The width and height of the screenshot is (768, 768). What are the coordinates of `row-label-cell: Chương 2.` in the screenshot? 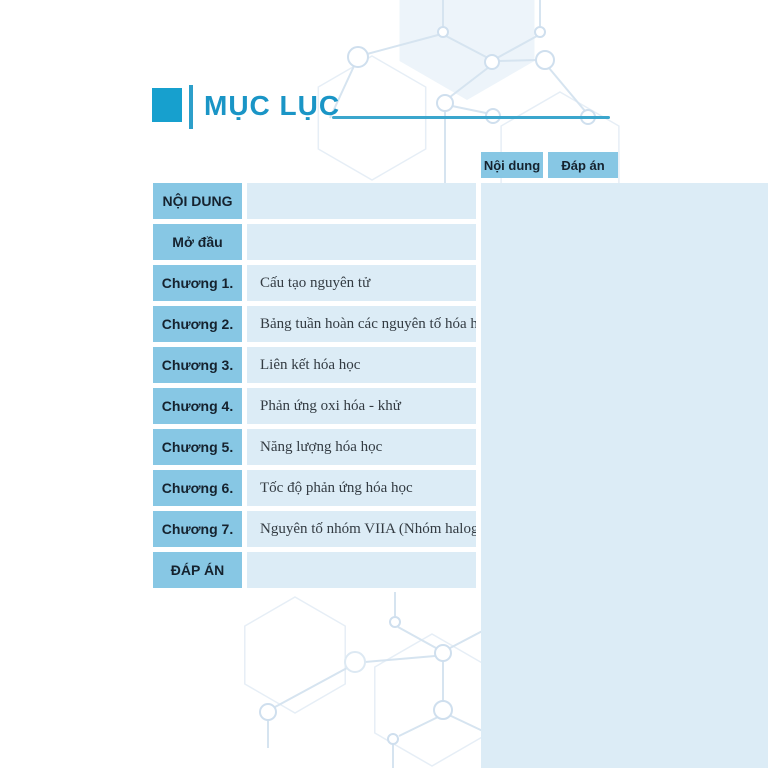 It's located at (197, 324).